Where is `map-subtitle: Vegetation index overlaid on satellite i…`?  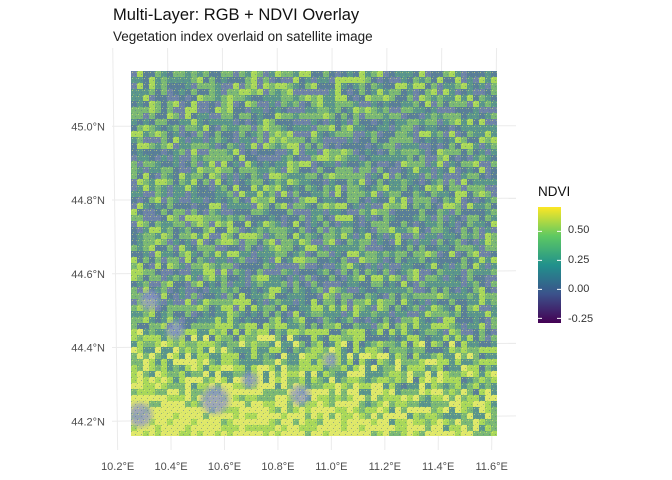 map-subtitle: Vegetation index overlaid on satellite i… is located at coordinates (243, 36).